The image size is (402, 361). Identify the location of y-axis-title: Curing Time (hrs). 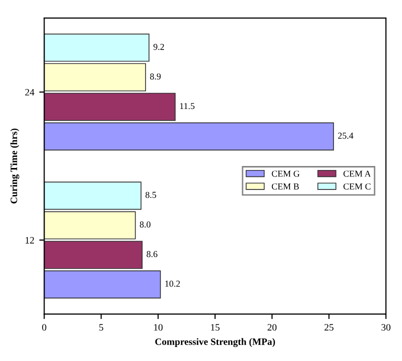
(15, 166).